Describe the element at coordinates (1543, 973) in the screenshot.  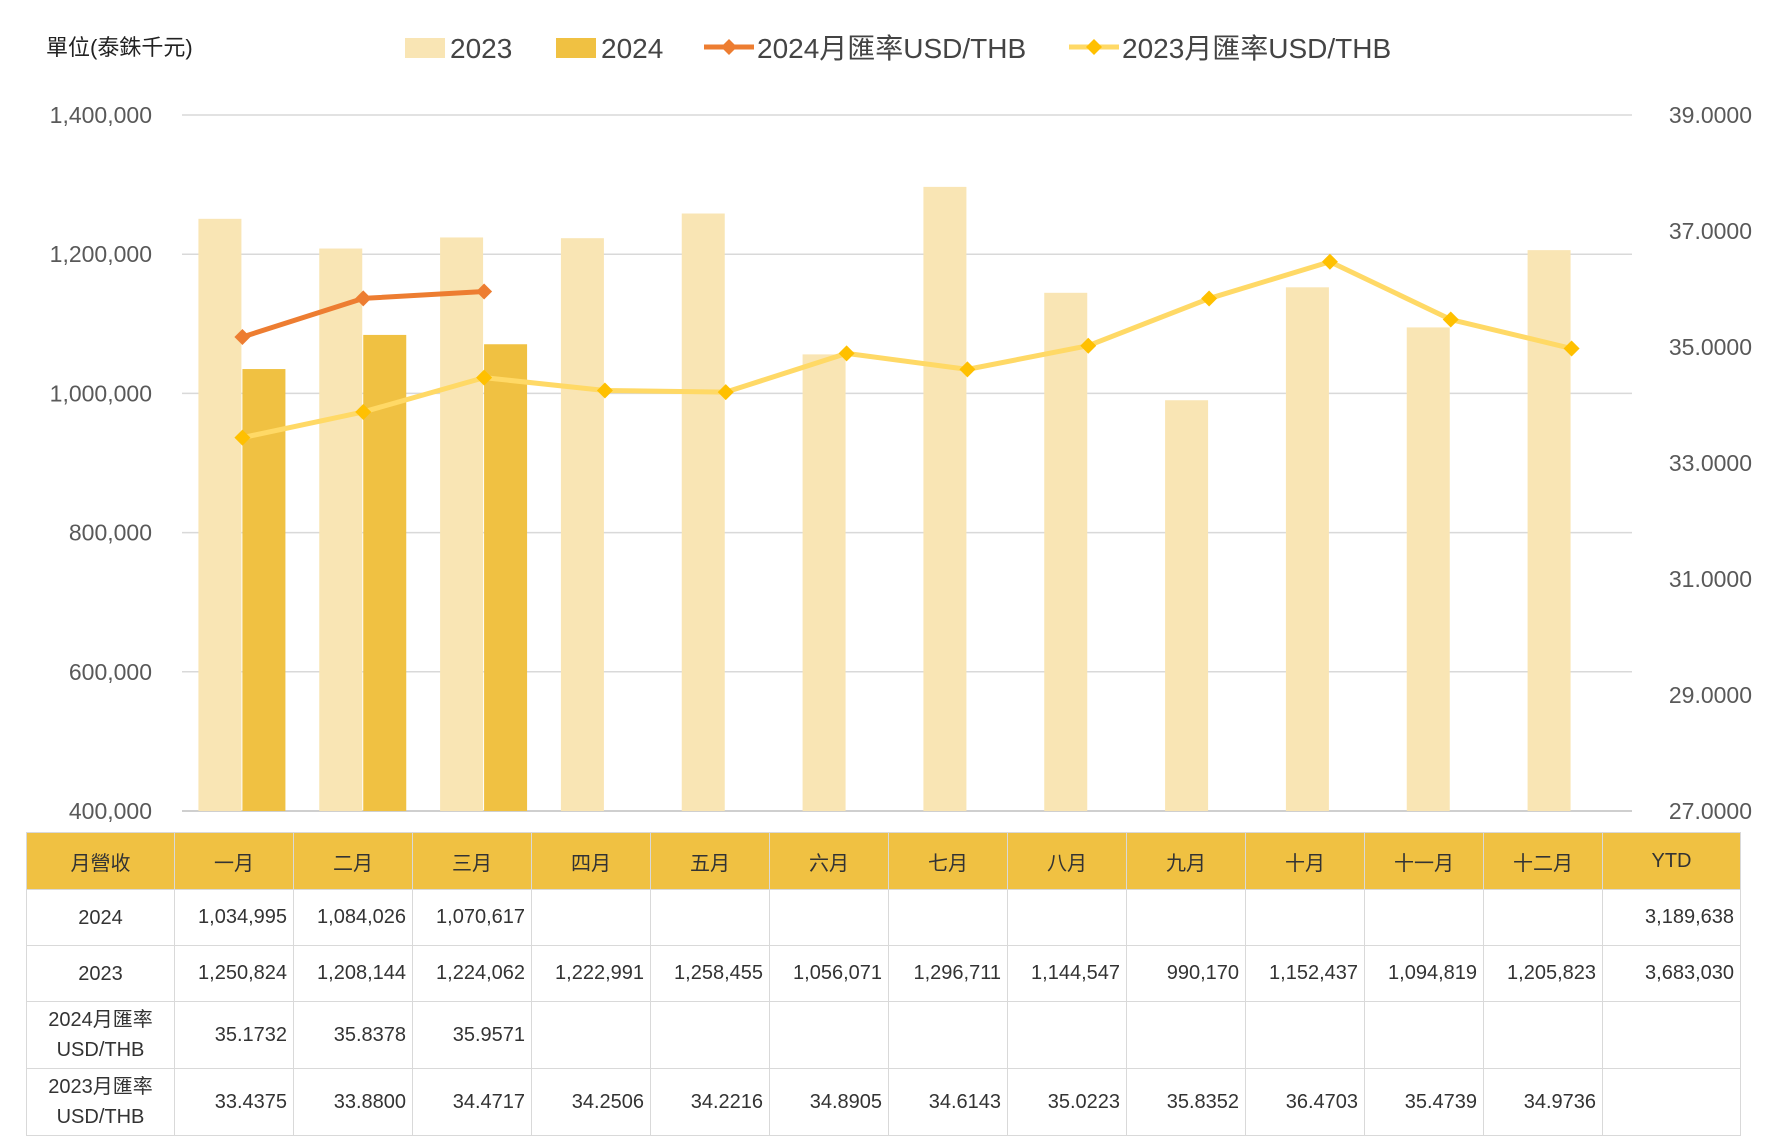
I see `table-cell: 1,205,823` at that location.